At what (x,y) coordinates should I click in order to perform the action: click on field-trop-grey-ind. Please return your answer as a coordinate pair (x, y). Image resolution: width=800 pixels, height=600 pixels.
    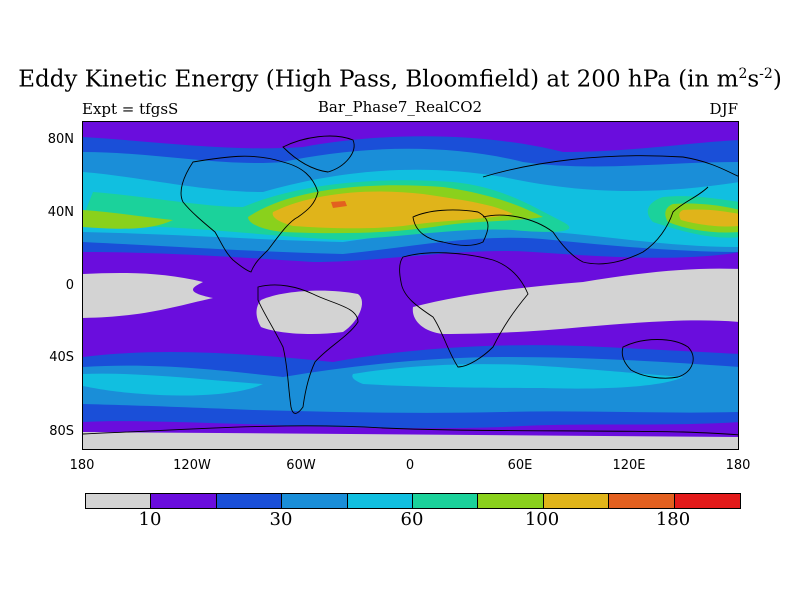
    Looking at the image, I should click on (575, 301).